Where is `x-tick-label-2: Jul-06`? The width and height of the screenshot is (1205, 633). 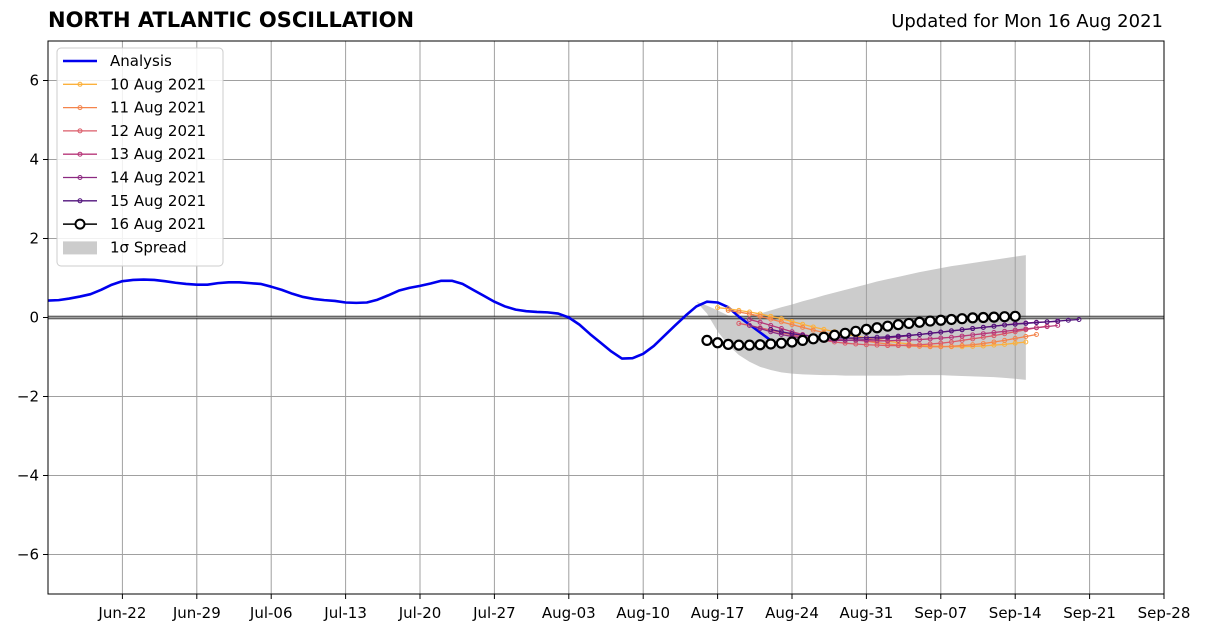 x-tick-label-2: Jul-06 is located at coordinates (271, 613).